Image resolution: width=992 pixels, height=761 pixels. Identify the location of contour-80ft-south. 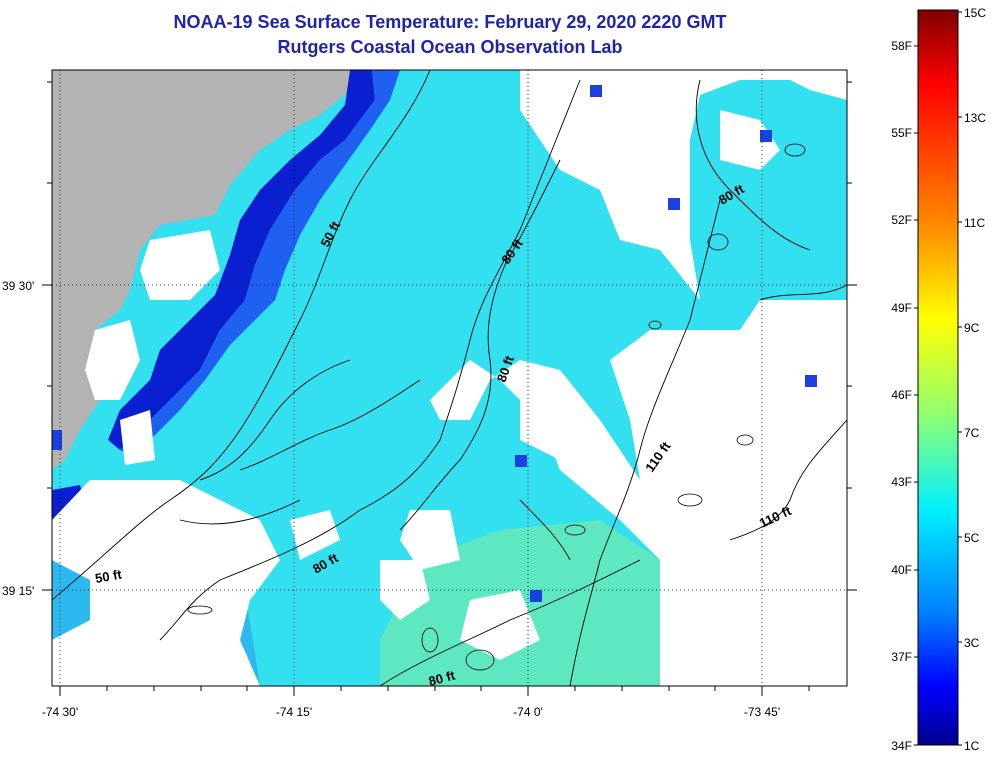
(510, 622).